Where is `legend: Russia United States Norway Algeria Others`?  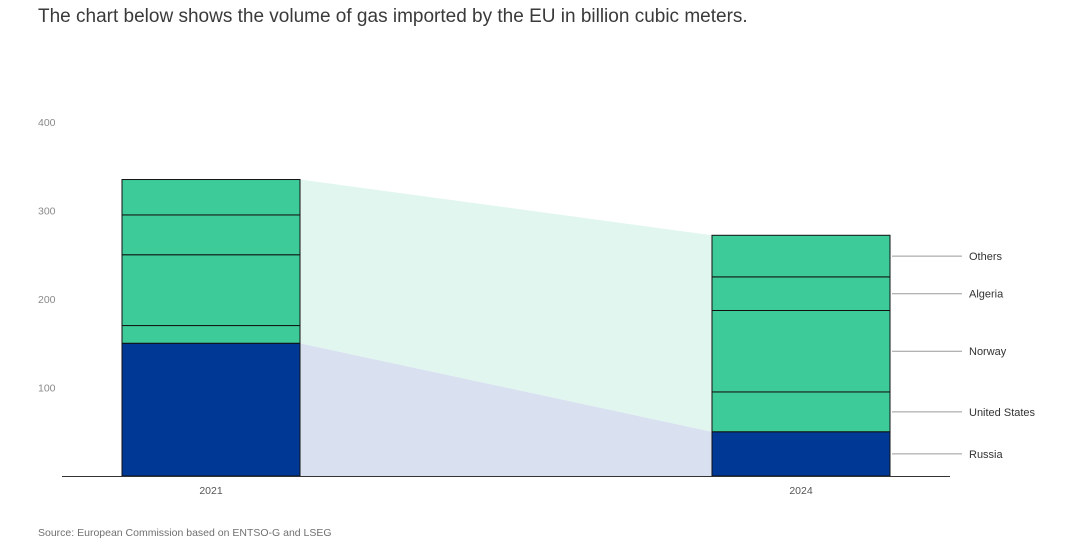 legend: Russia United States Norway Algeria Others is located at coordinates (964, 356).